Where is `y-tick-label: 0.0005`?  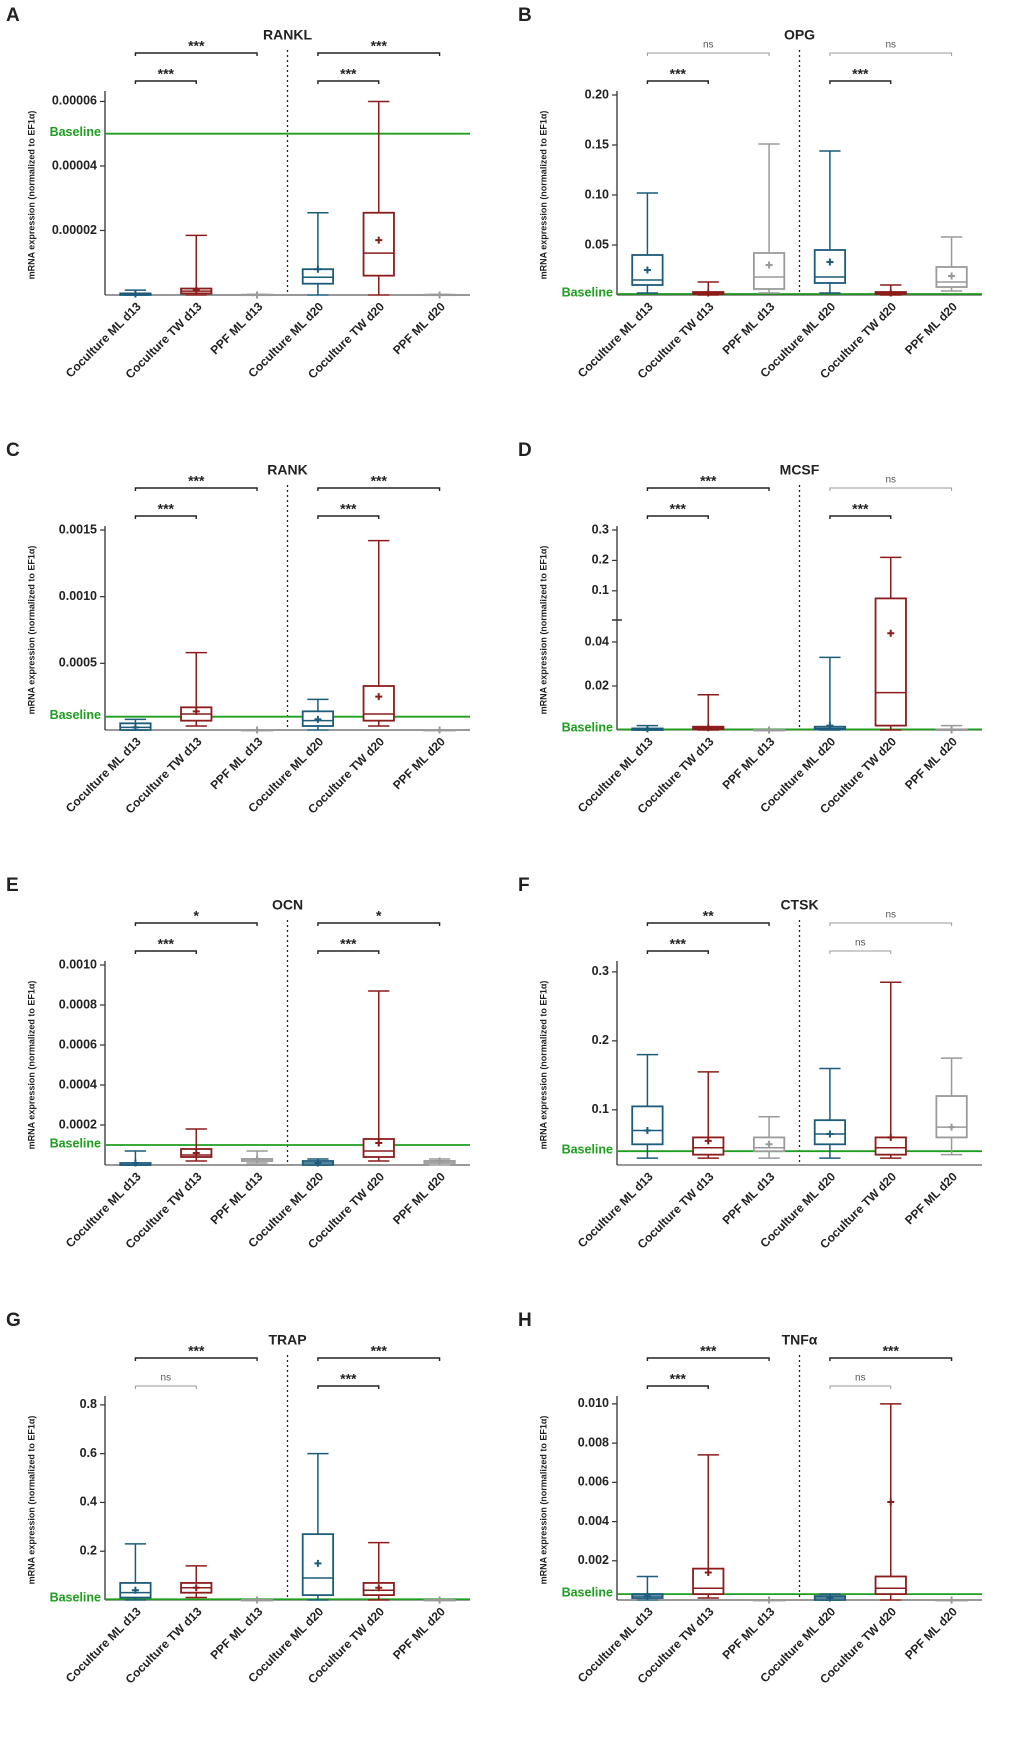 y-tick-label: 0.0005 is located at coordinates (78, 663).